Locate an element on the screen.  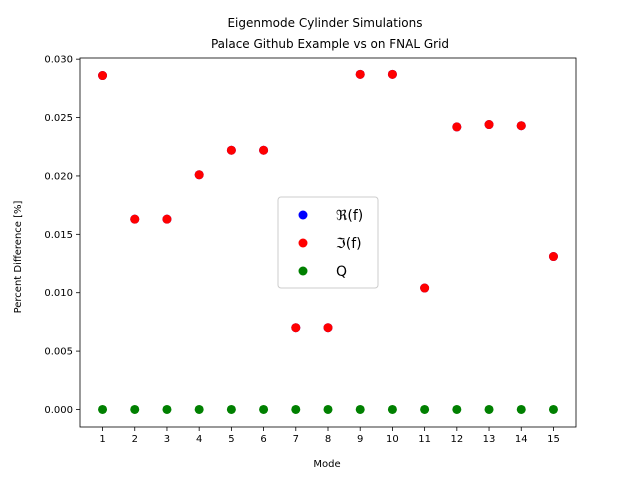
x-tick-label: 14 is located at coordinates (521, 439).